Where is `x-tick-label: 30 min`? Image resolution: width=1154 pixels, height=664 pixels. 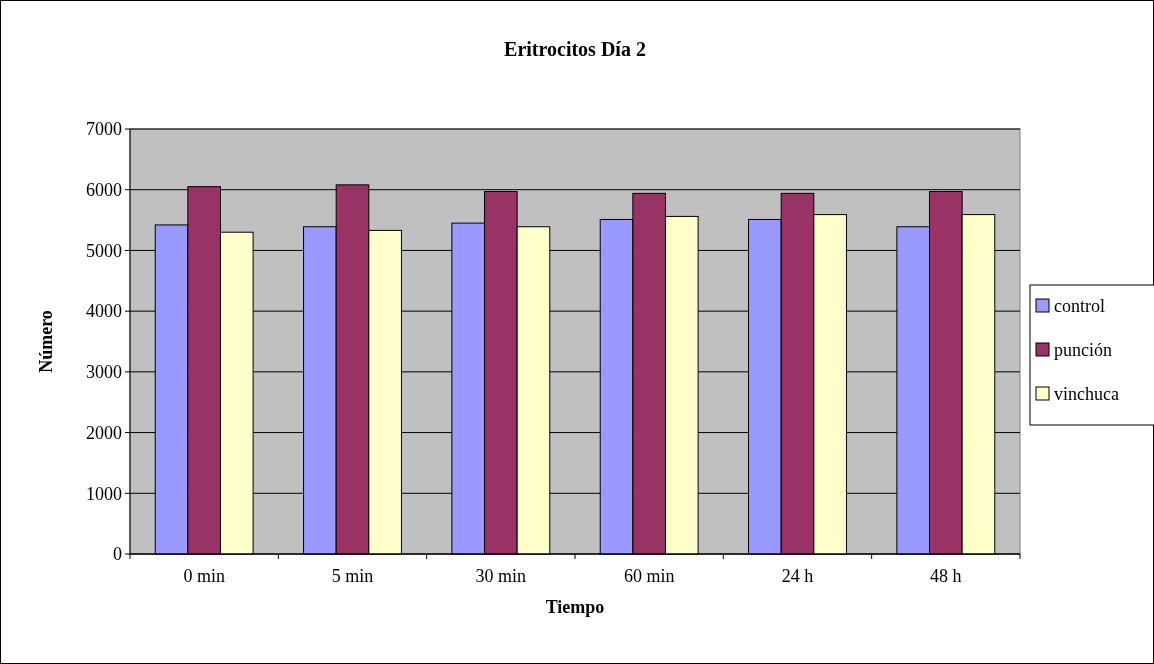 x-tick-label: 30 min is located at coordinates (501, 576).